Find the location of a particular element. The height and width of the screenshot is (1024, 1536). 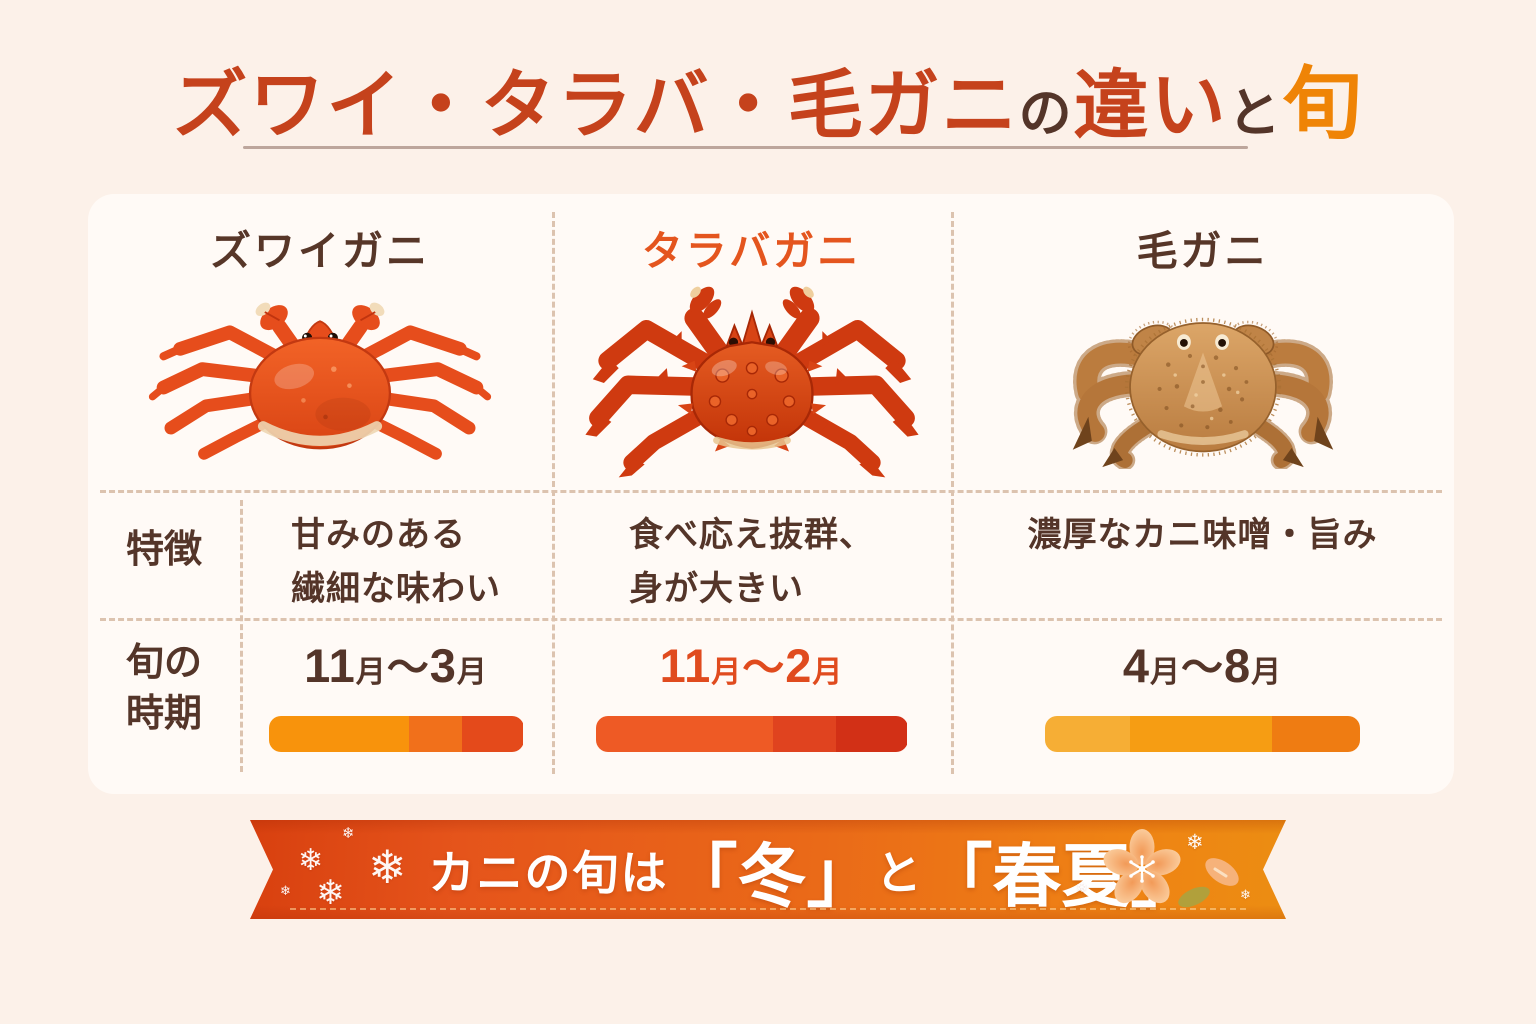

feature-text: 濃厚なカニ味噌・旨み is located at coordinates (1203, 535).